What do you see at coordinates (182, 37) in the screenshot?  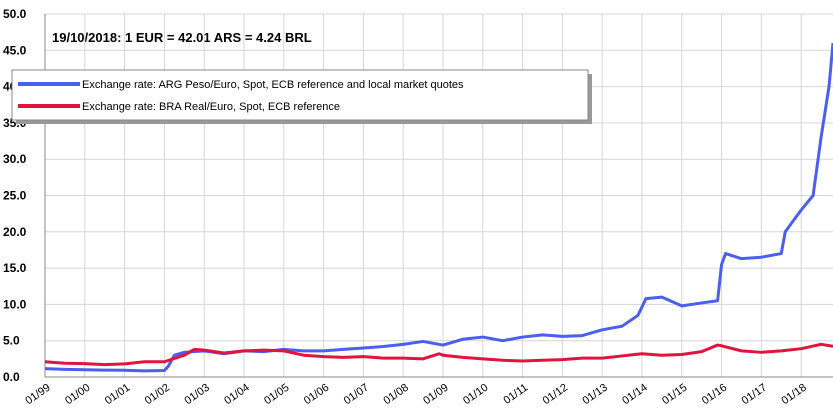 I see `annotation: 19/10/2018: 1 EUR = 42.01 ARS = 4.24 BRL` at bounding box center [182, 37].